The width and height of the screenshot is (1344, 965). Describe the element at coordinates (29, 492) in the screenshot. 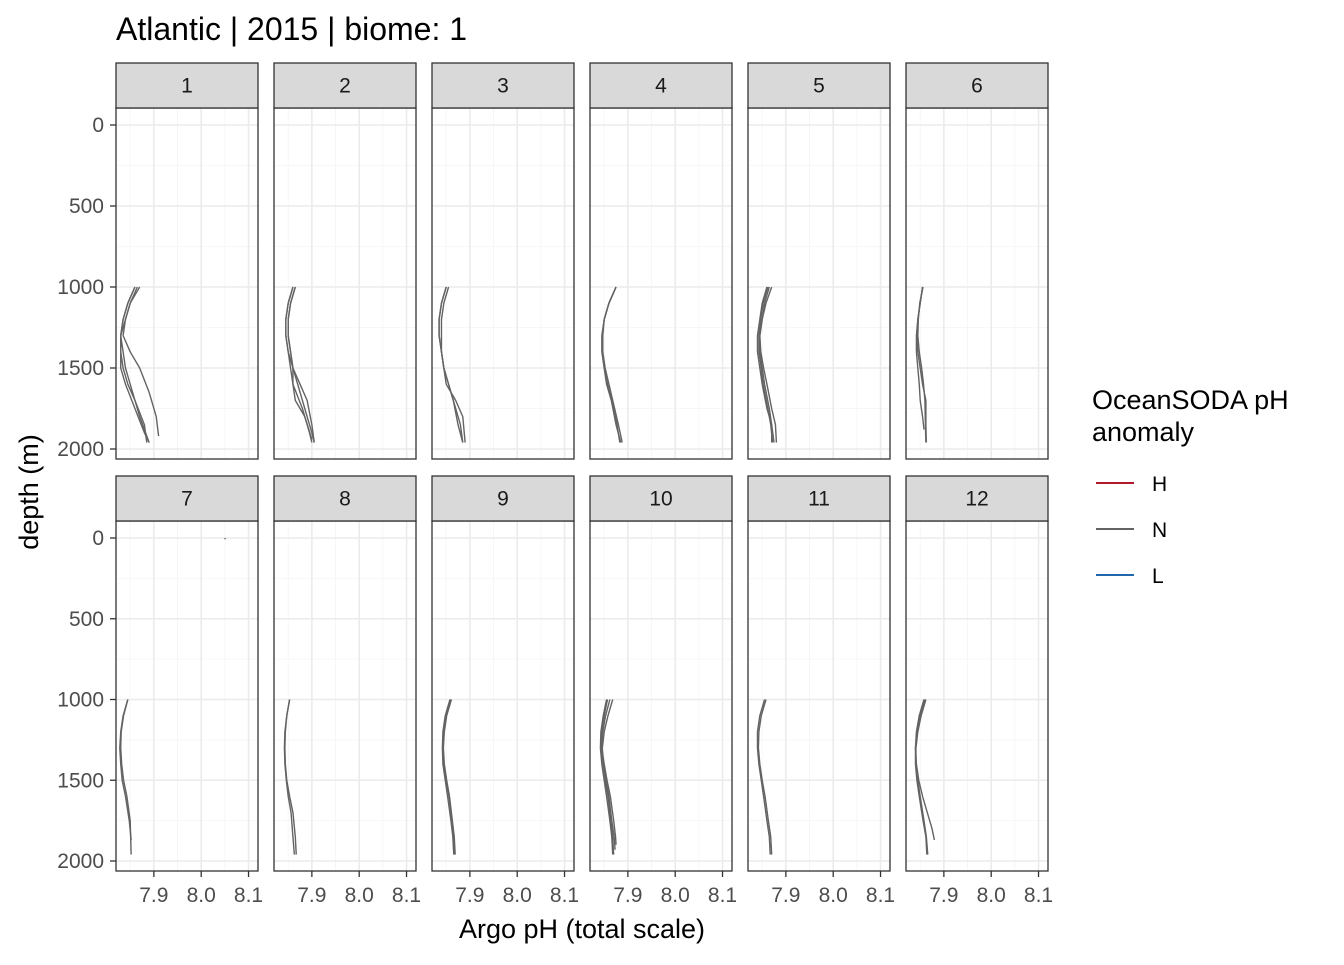

I see `y-axis-title: depth (m)` at that location.